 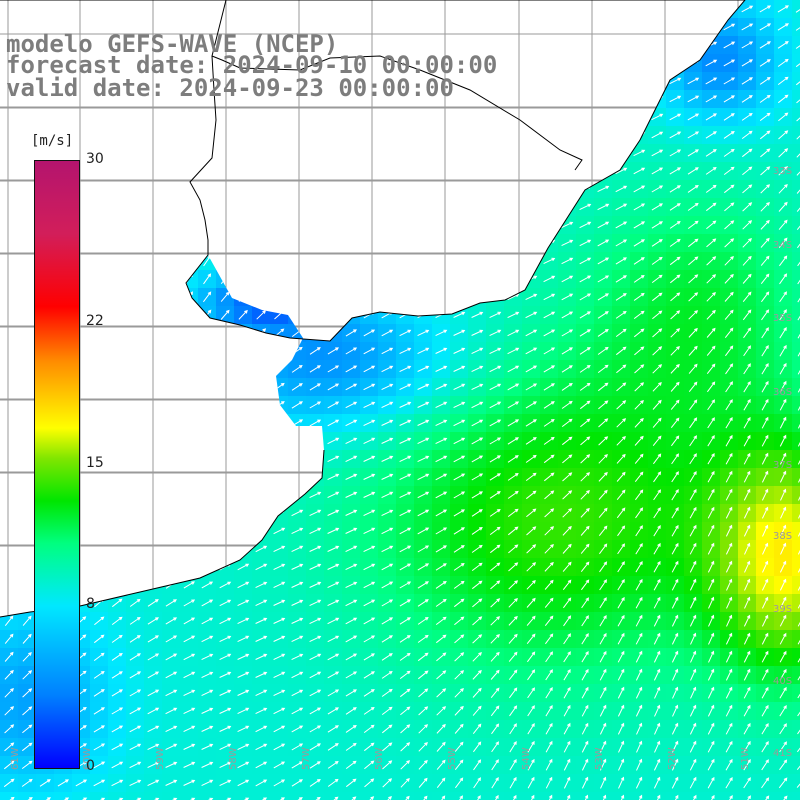 What do you see at coordinates (672, 758) in the screenshot?
I see `longitude-label: 52W` at bounding box center [672, 758].